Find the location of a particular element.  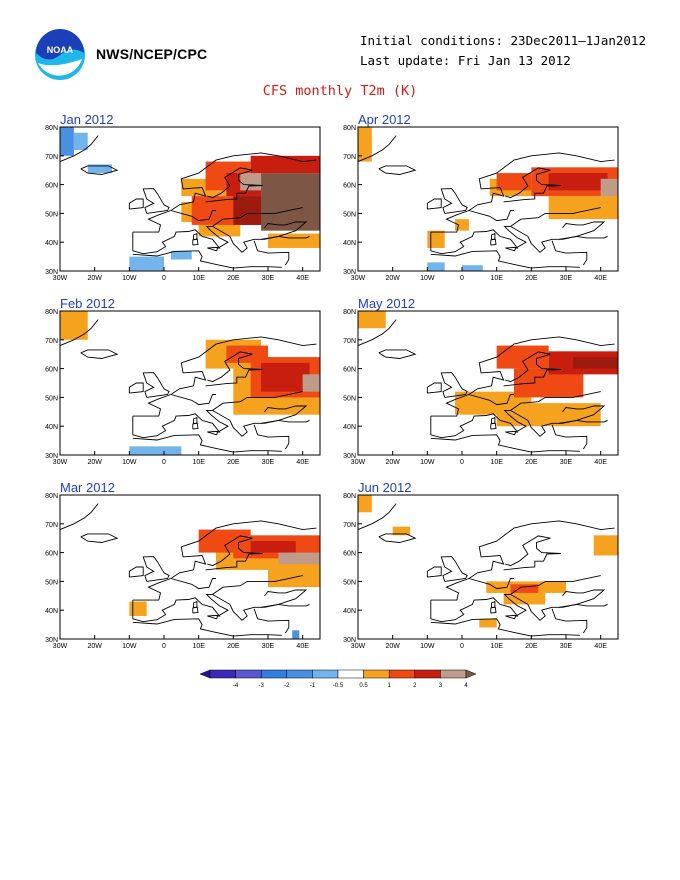

lat-tick-label: 30N is located at coordinates (51, 456).